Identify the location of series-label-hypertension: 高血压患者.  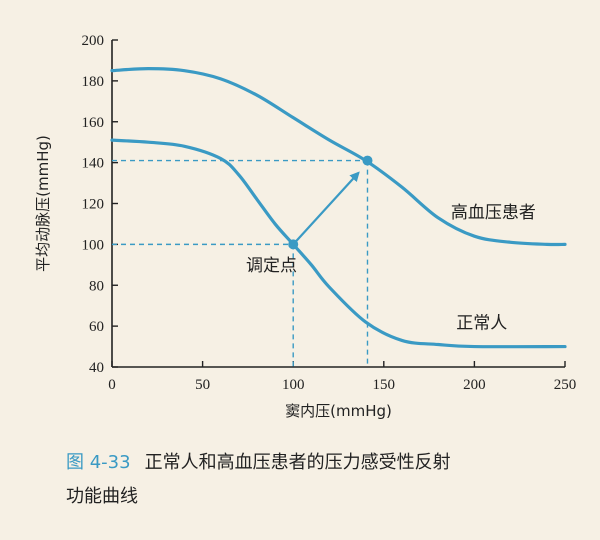
(493, 213).